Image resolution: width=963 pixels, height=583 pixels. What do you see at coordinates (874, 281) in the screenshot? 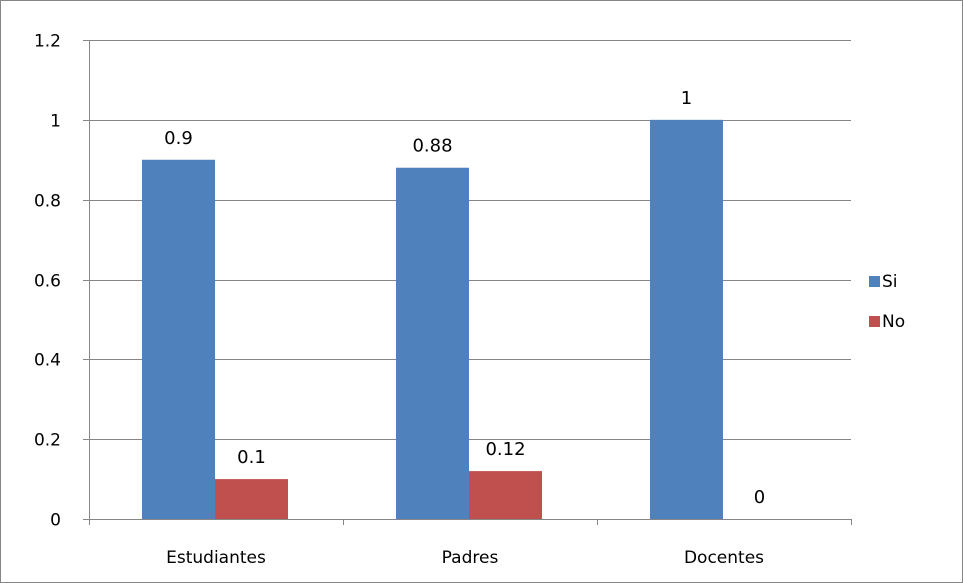
I see `legend-swatch-si` at bounding box center [874, 281].